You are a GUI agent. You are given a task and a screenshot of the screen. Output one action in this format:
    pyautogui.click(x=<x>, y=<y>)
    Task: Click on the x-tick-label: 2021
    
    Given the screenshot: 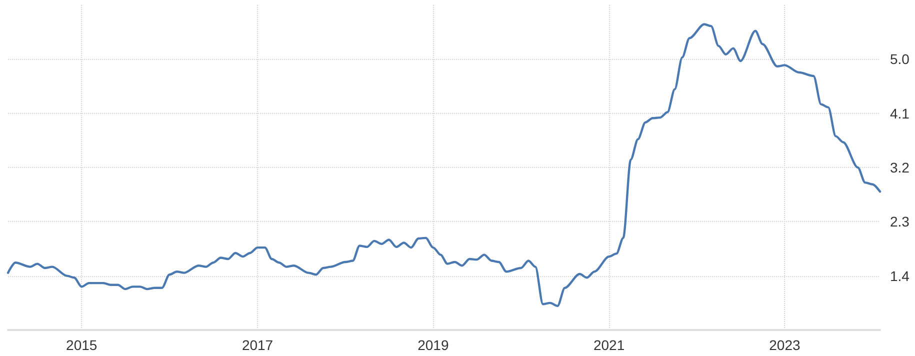 What is the action you would take?
    pyautogui.click(x=609, y=345)
    